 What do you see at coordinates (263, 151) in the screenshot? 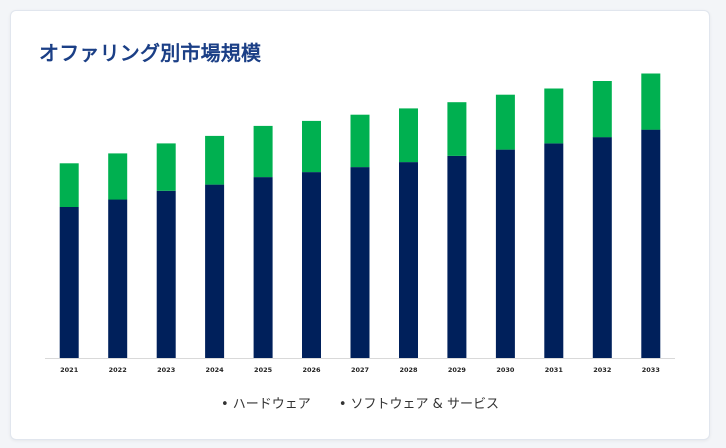
I see `bar-software-2025` at bounding box center [263, 151].